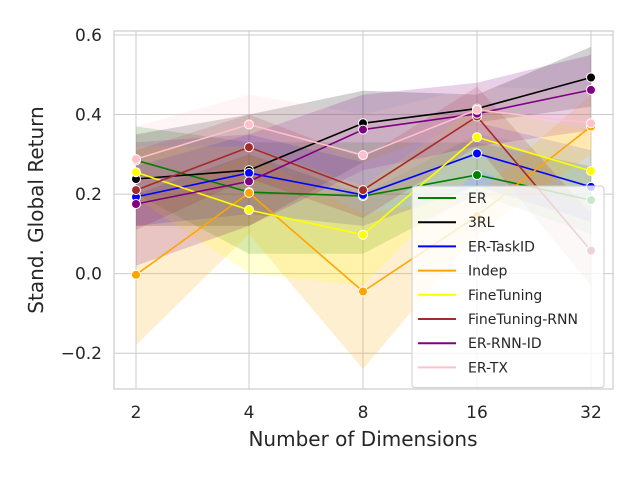 This screenshot has width=640, height=480. What do you see at coordinates (591, 413) in the screenshot?
I see `x-tick-label: 32` at bounding box center [591, 413].